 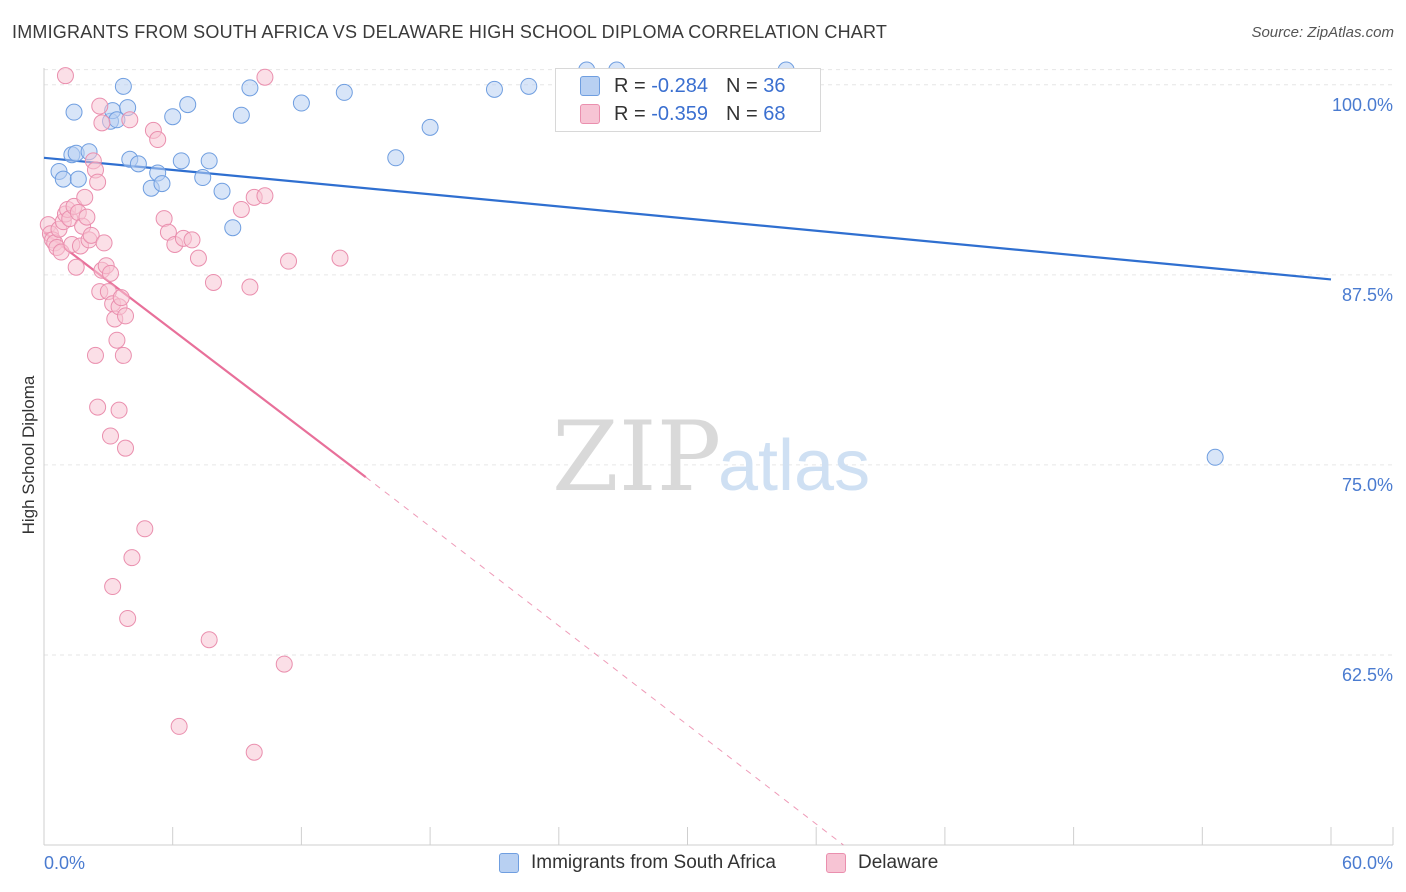 What do you see at coordinates (1367, 295) in the screenshot?
I see `y-tick-label: 87.5%` at bounding box center [1367, 295].